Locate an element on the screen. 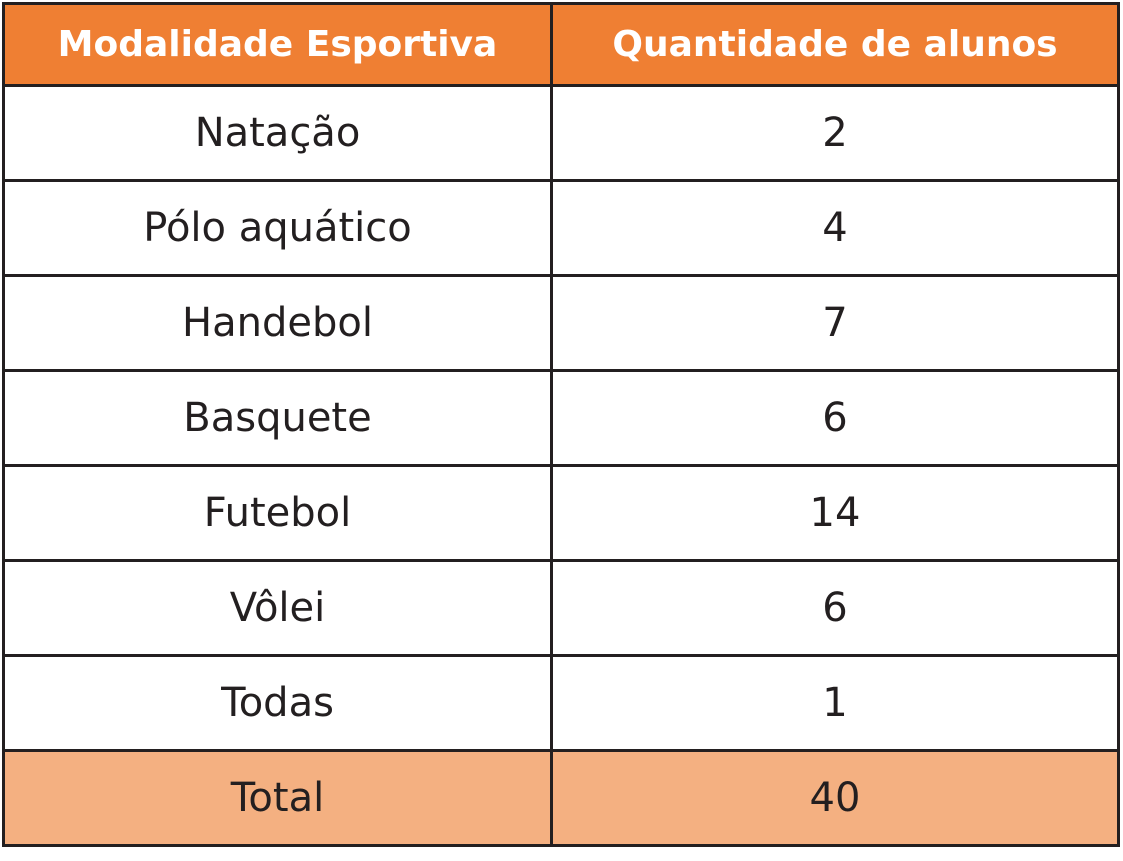 The image size is (1123, 861). table-cell: Natação is located at coordinates (277, 133).